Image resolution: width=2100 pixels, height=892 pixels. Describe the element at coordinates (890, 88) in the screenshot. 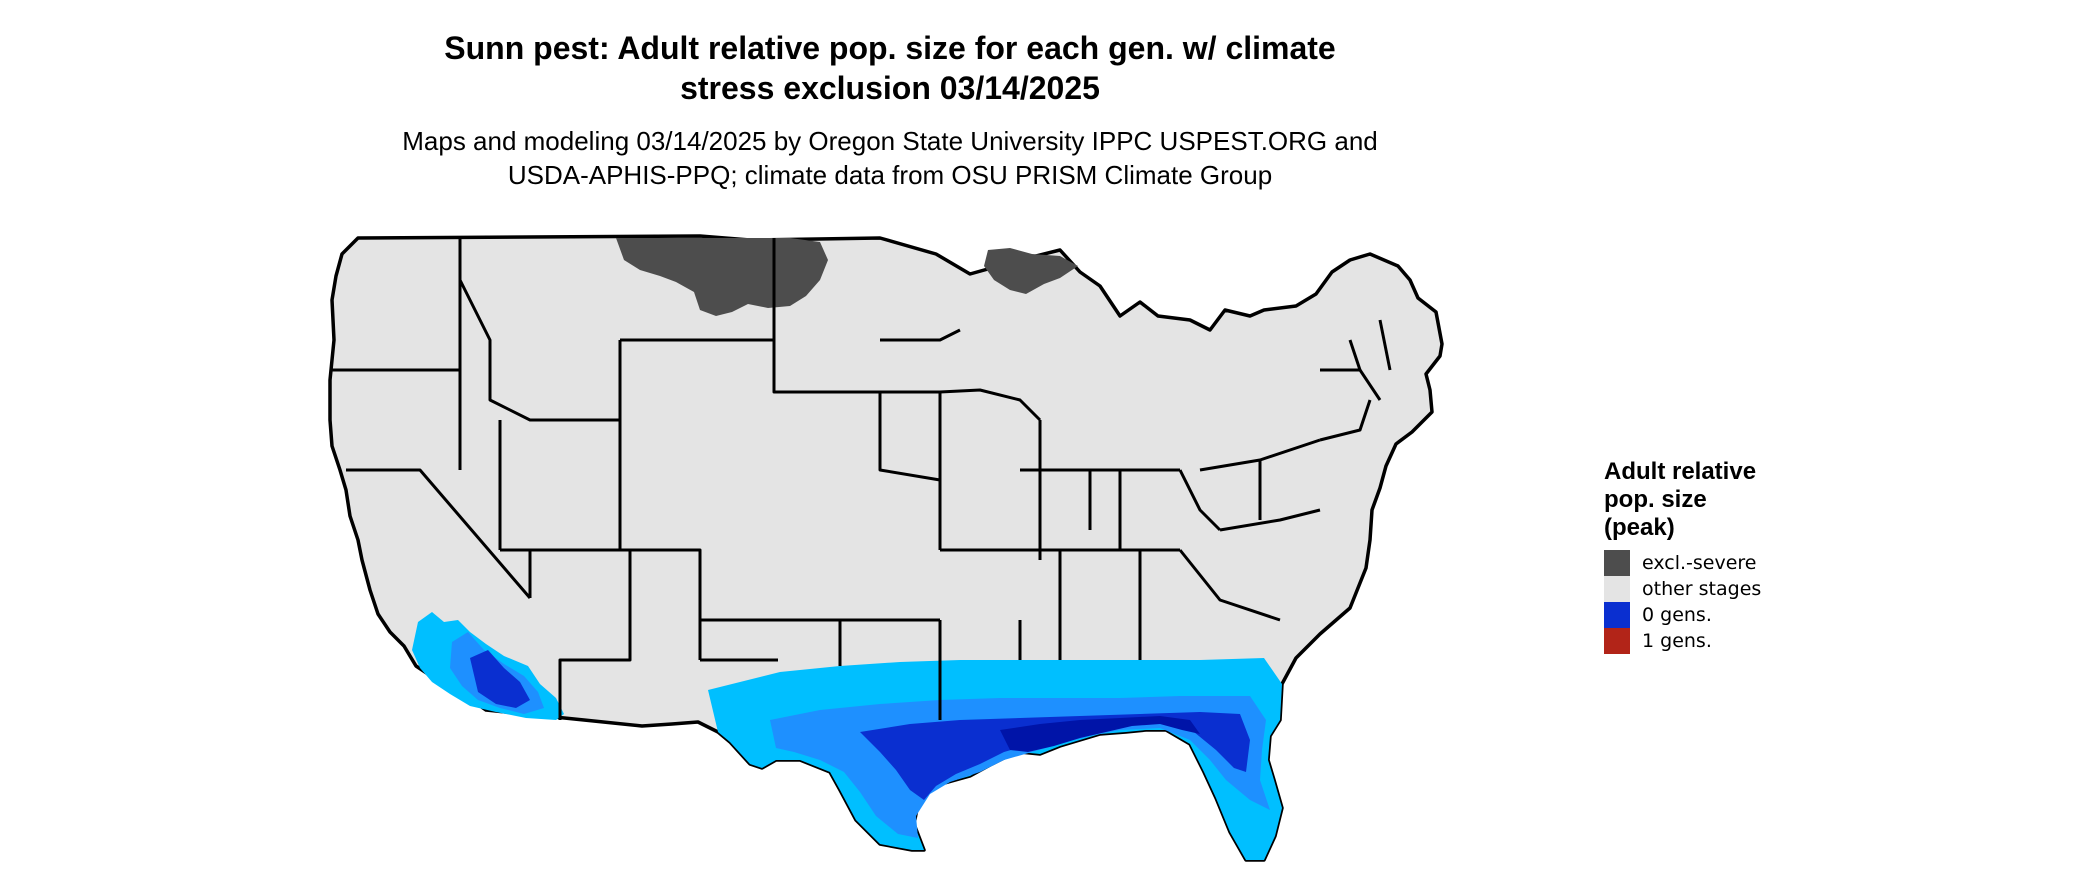

I see `map-title-line-2: stress exclusion 03/14/2025` at that location.